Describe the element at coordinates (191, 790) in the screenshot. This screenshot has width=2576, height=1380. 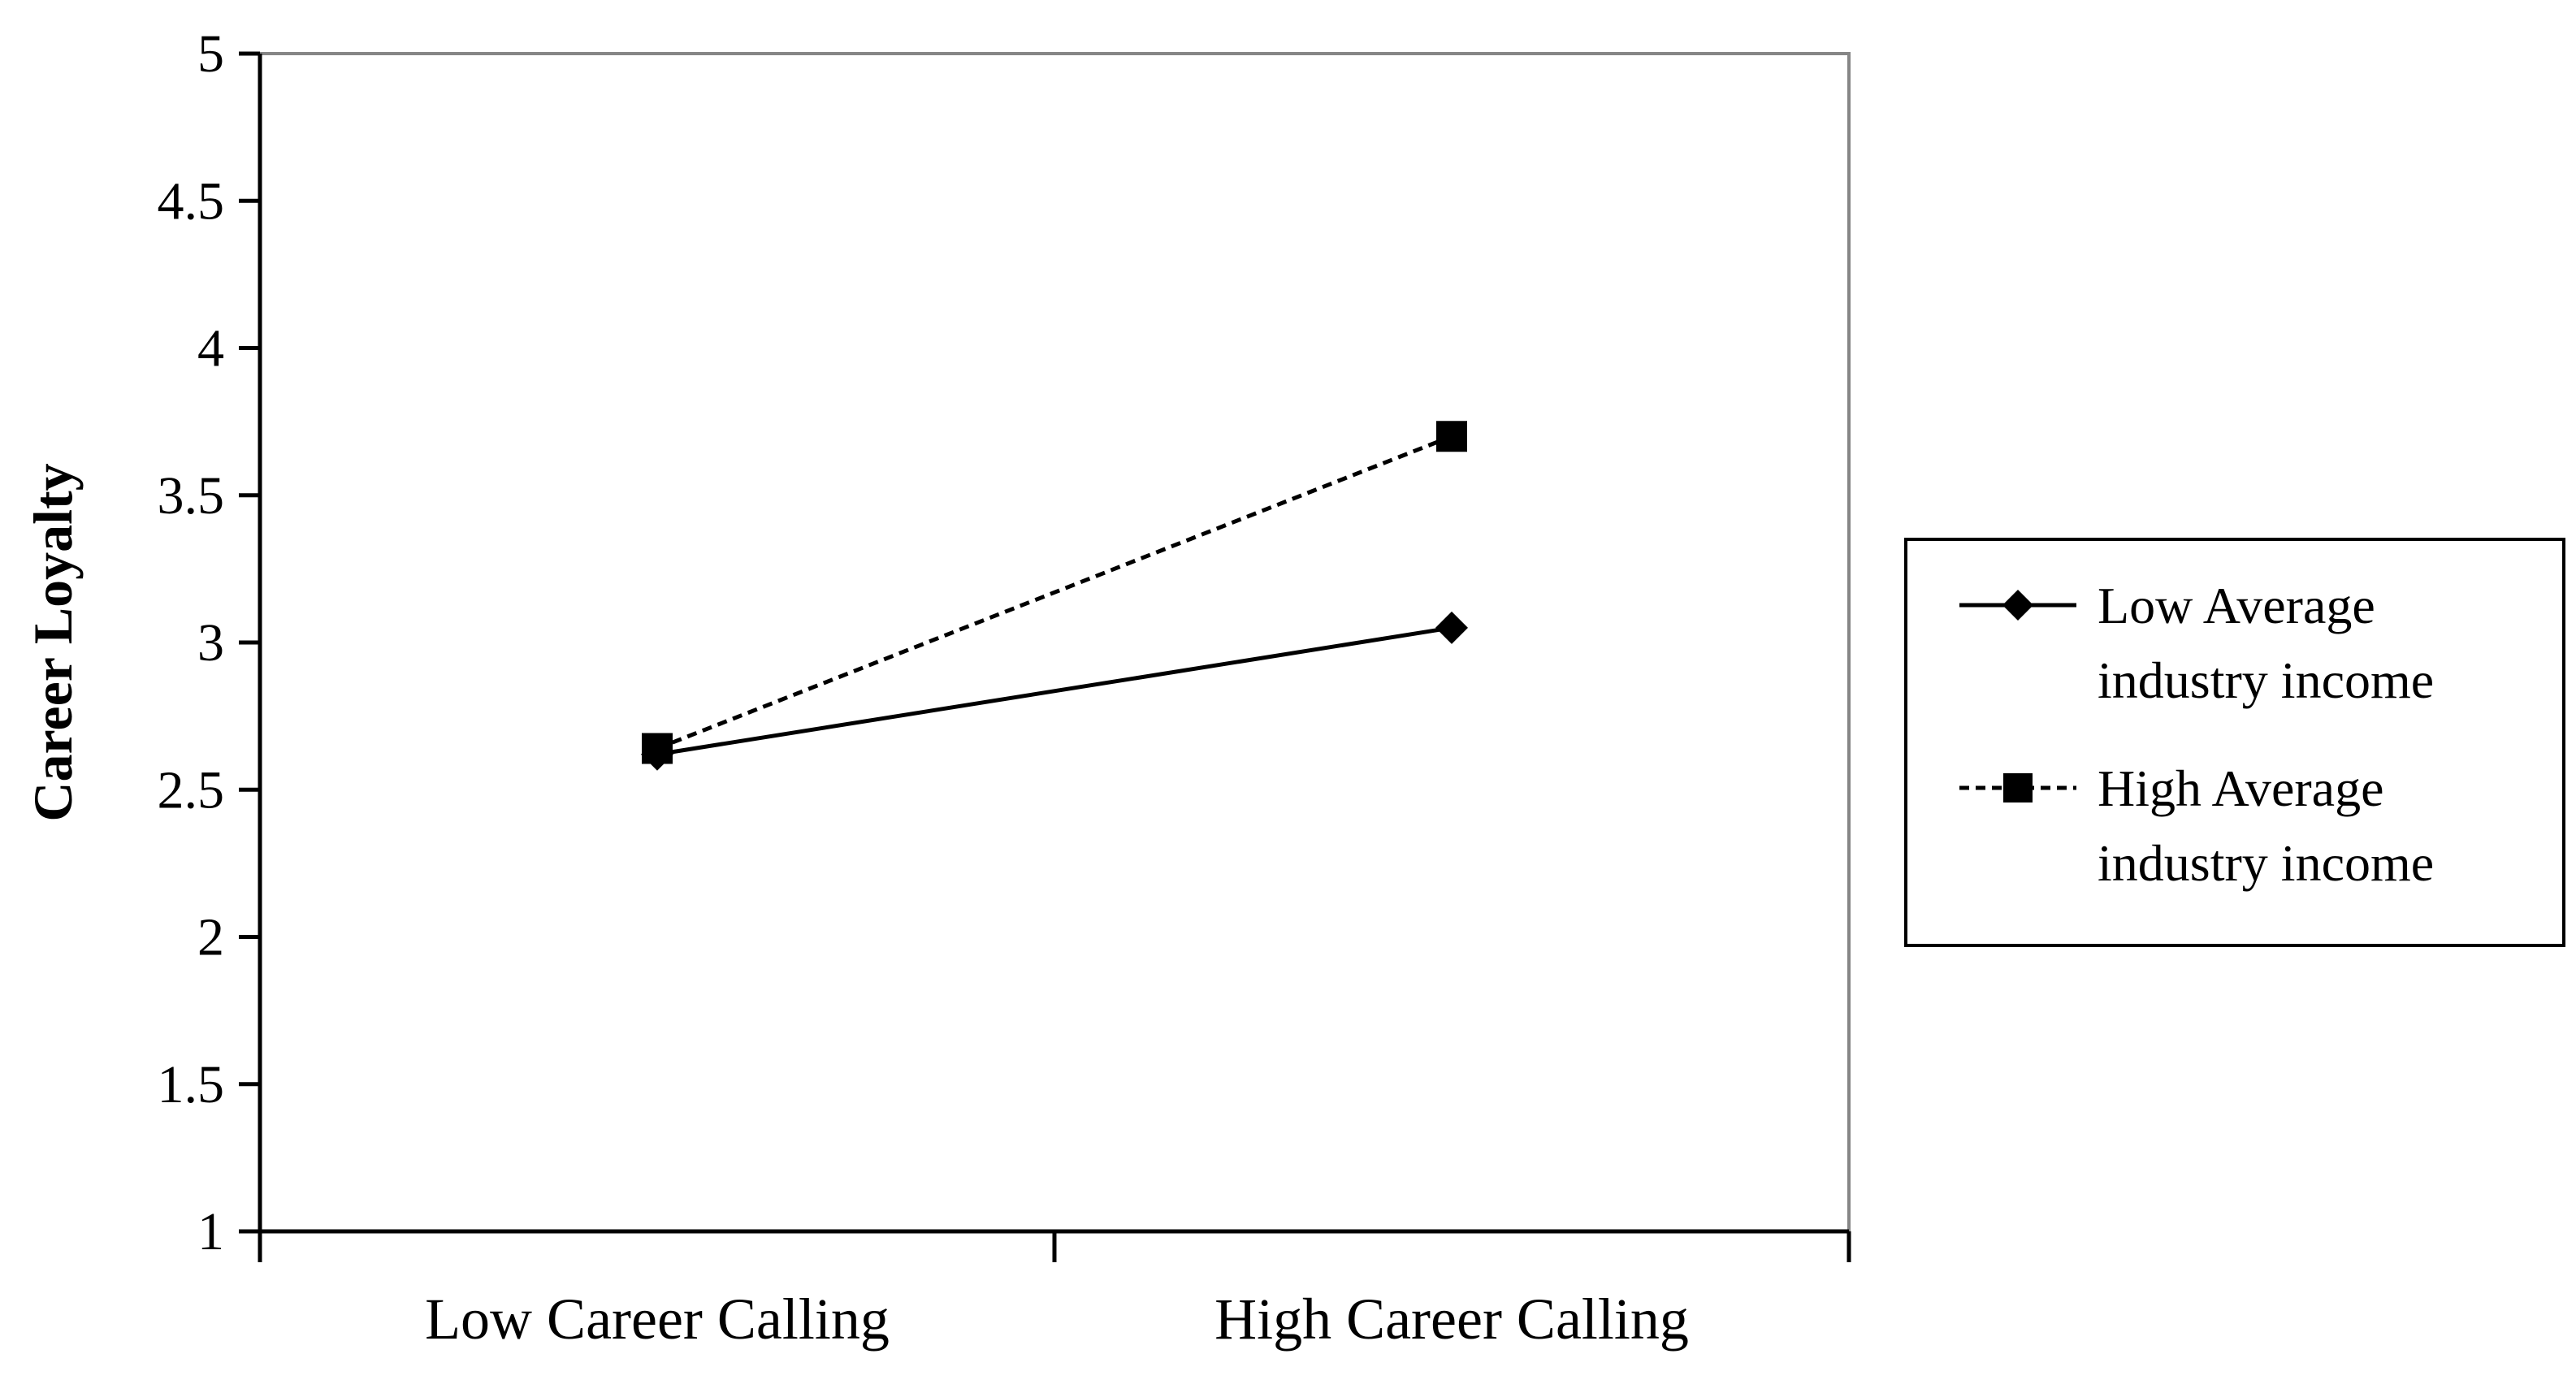
I see `y-tick-label: 2.5` at that location.